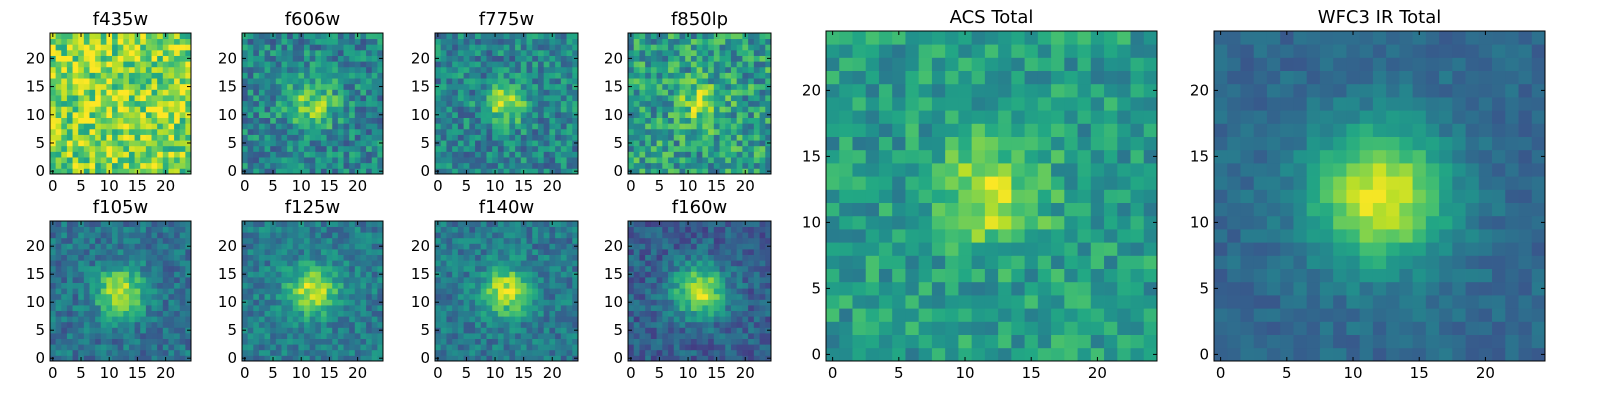 This screenshot has height=400, width=1600. I want to click on y-tick-label: 0, so click(425, 171).